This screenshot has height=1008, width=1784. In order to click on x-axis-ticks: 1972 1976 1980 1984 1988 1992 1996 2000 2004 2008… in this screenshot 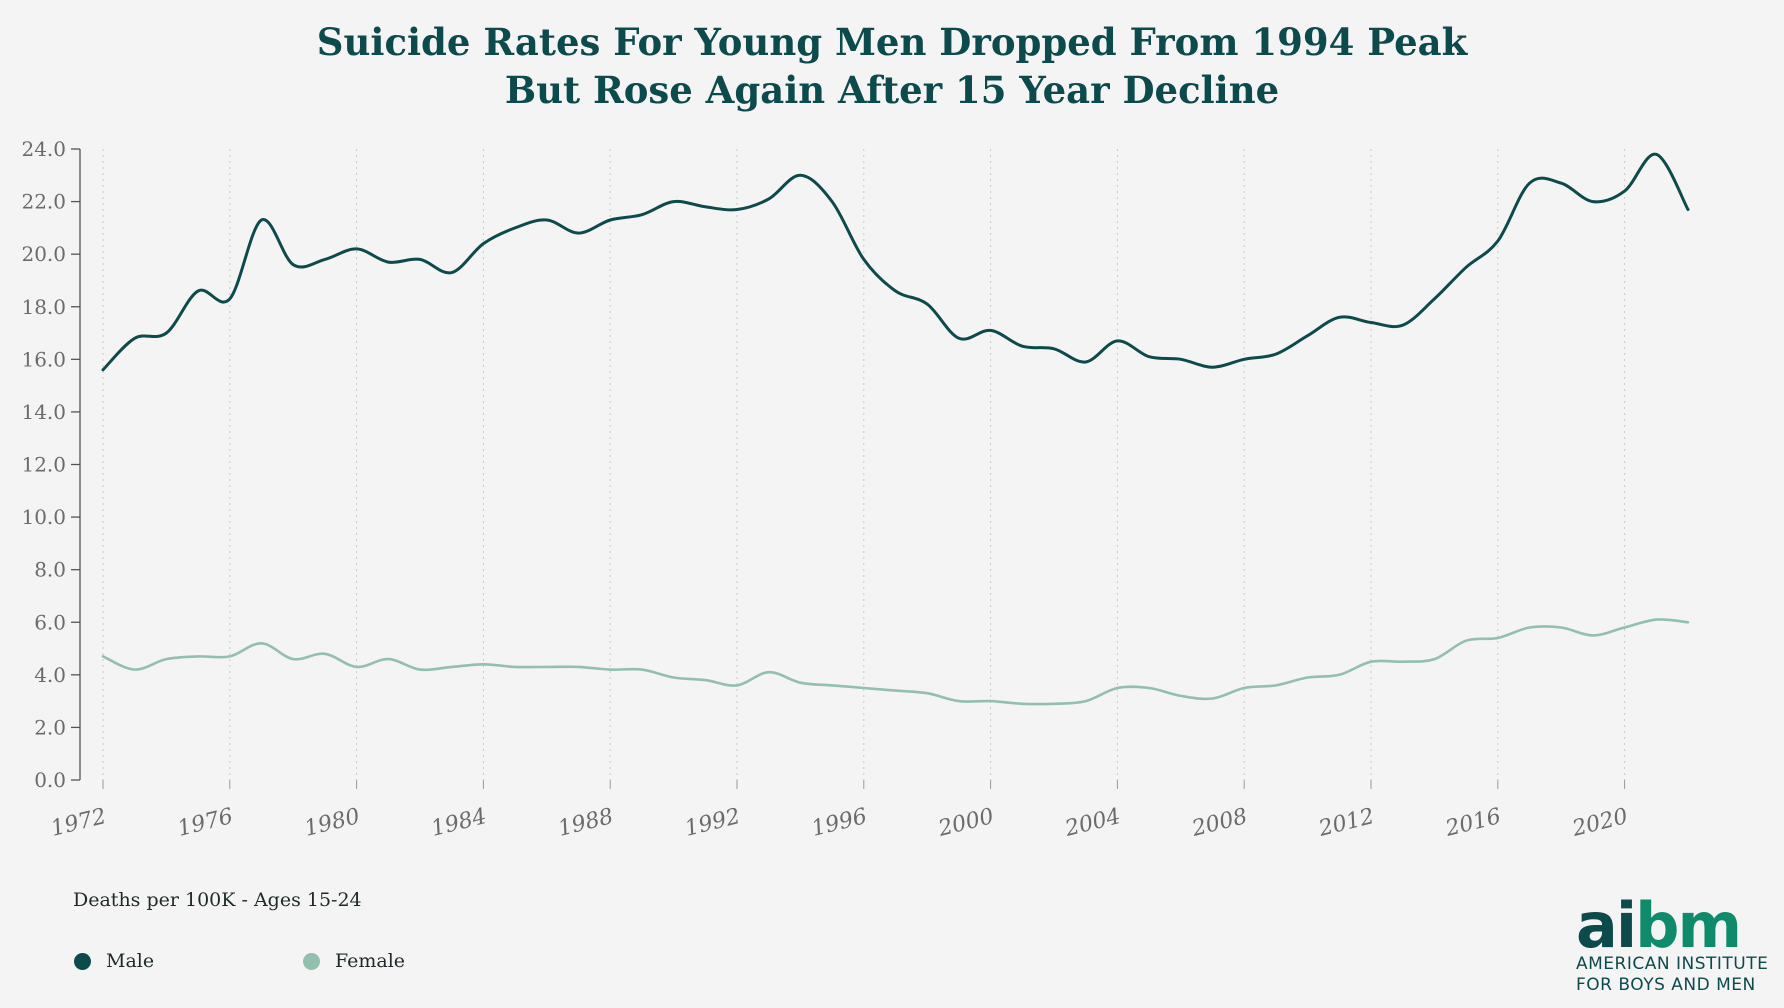, I will do `click(839, 811)`.